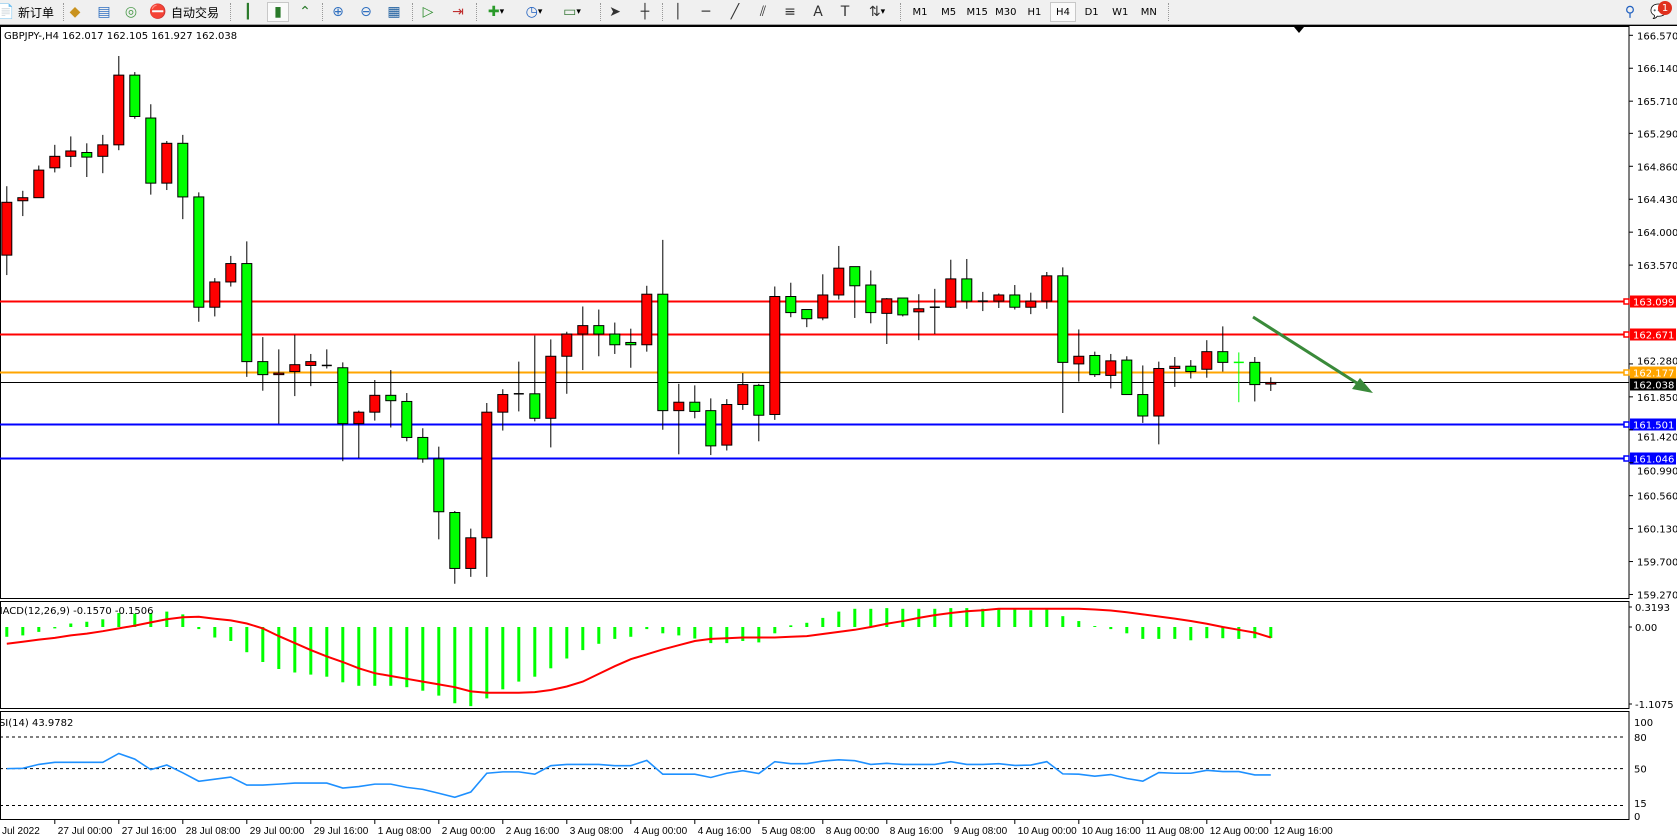 This screenshot has width=1677, height=839. I want to click on navigator-icon: ◎, so click(131, 12).